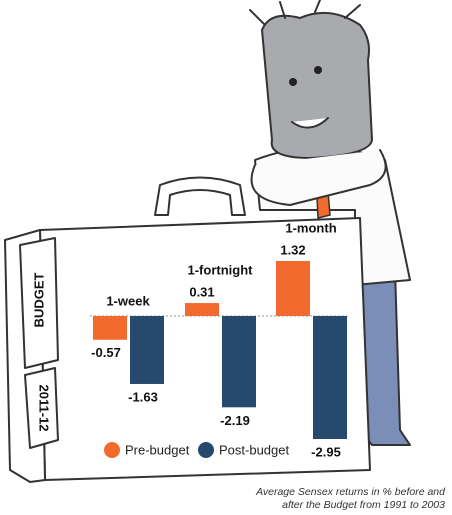 This screenshot has height=515, width=452. What do you see at coordinates (157, 449) in the screenshot?
I see `legend-label: Pre-budget` at bounding box center [157, 449].